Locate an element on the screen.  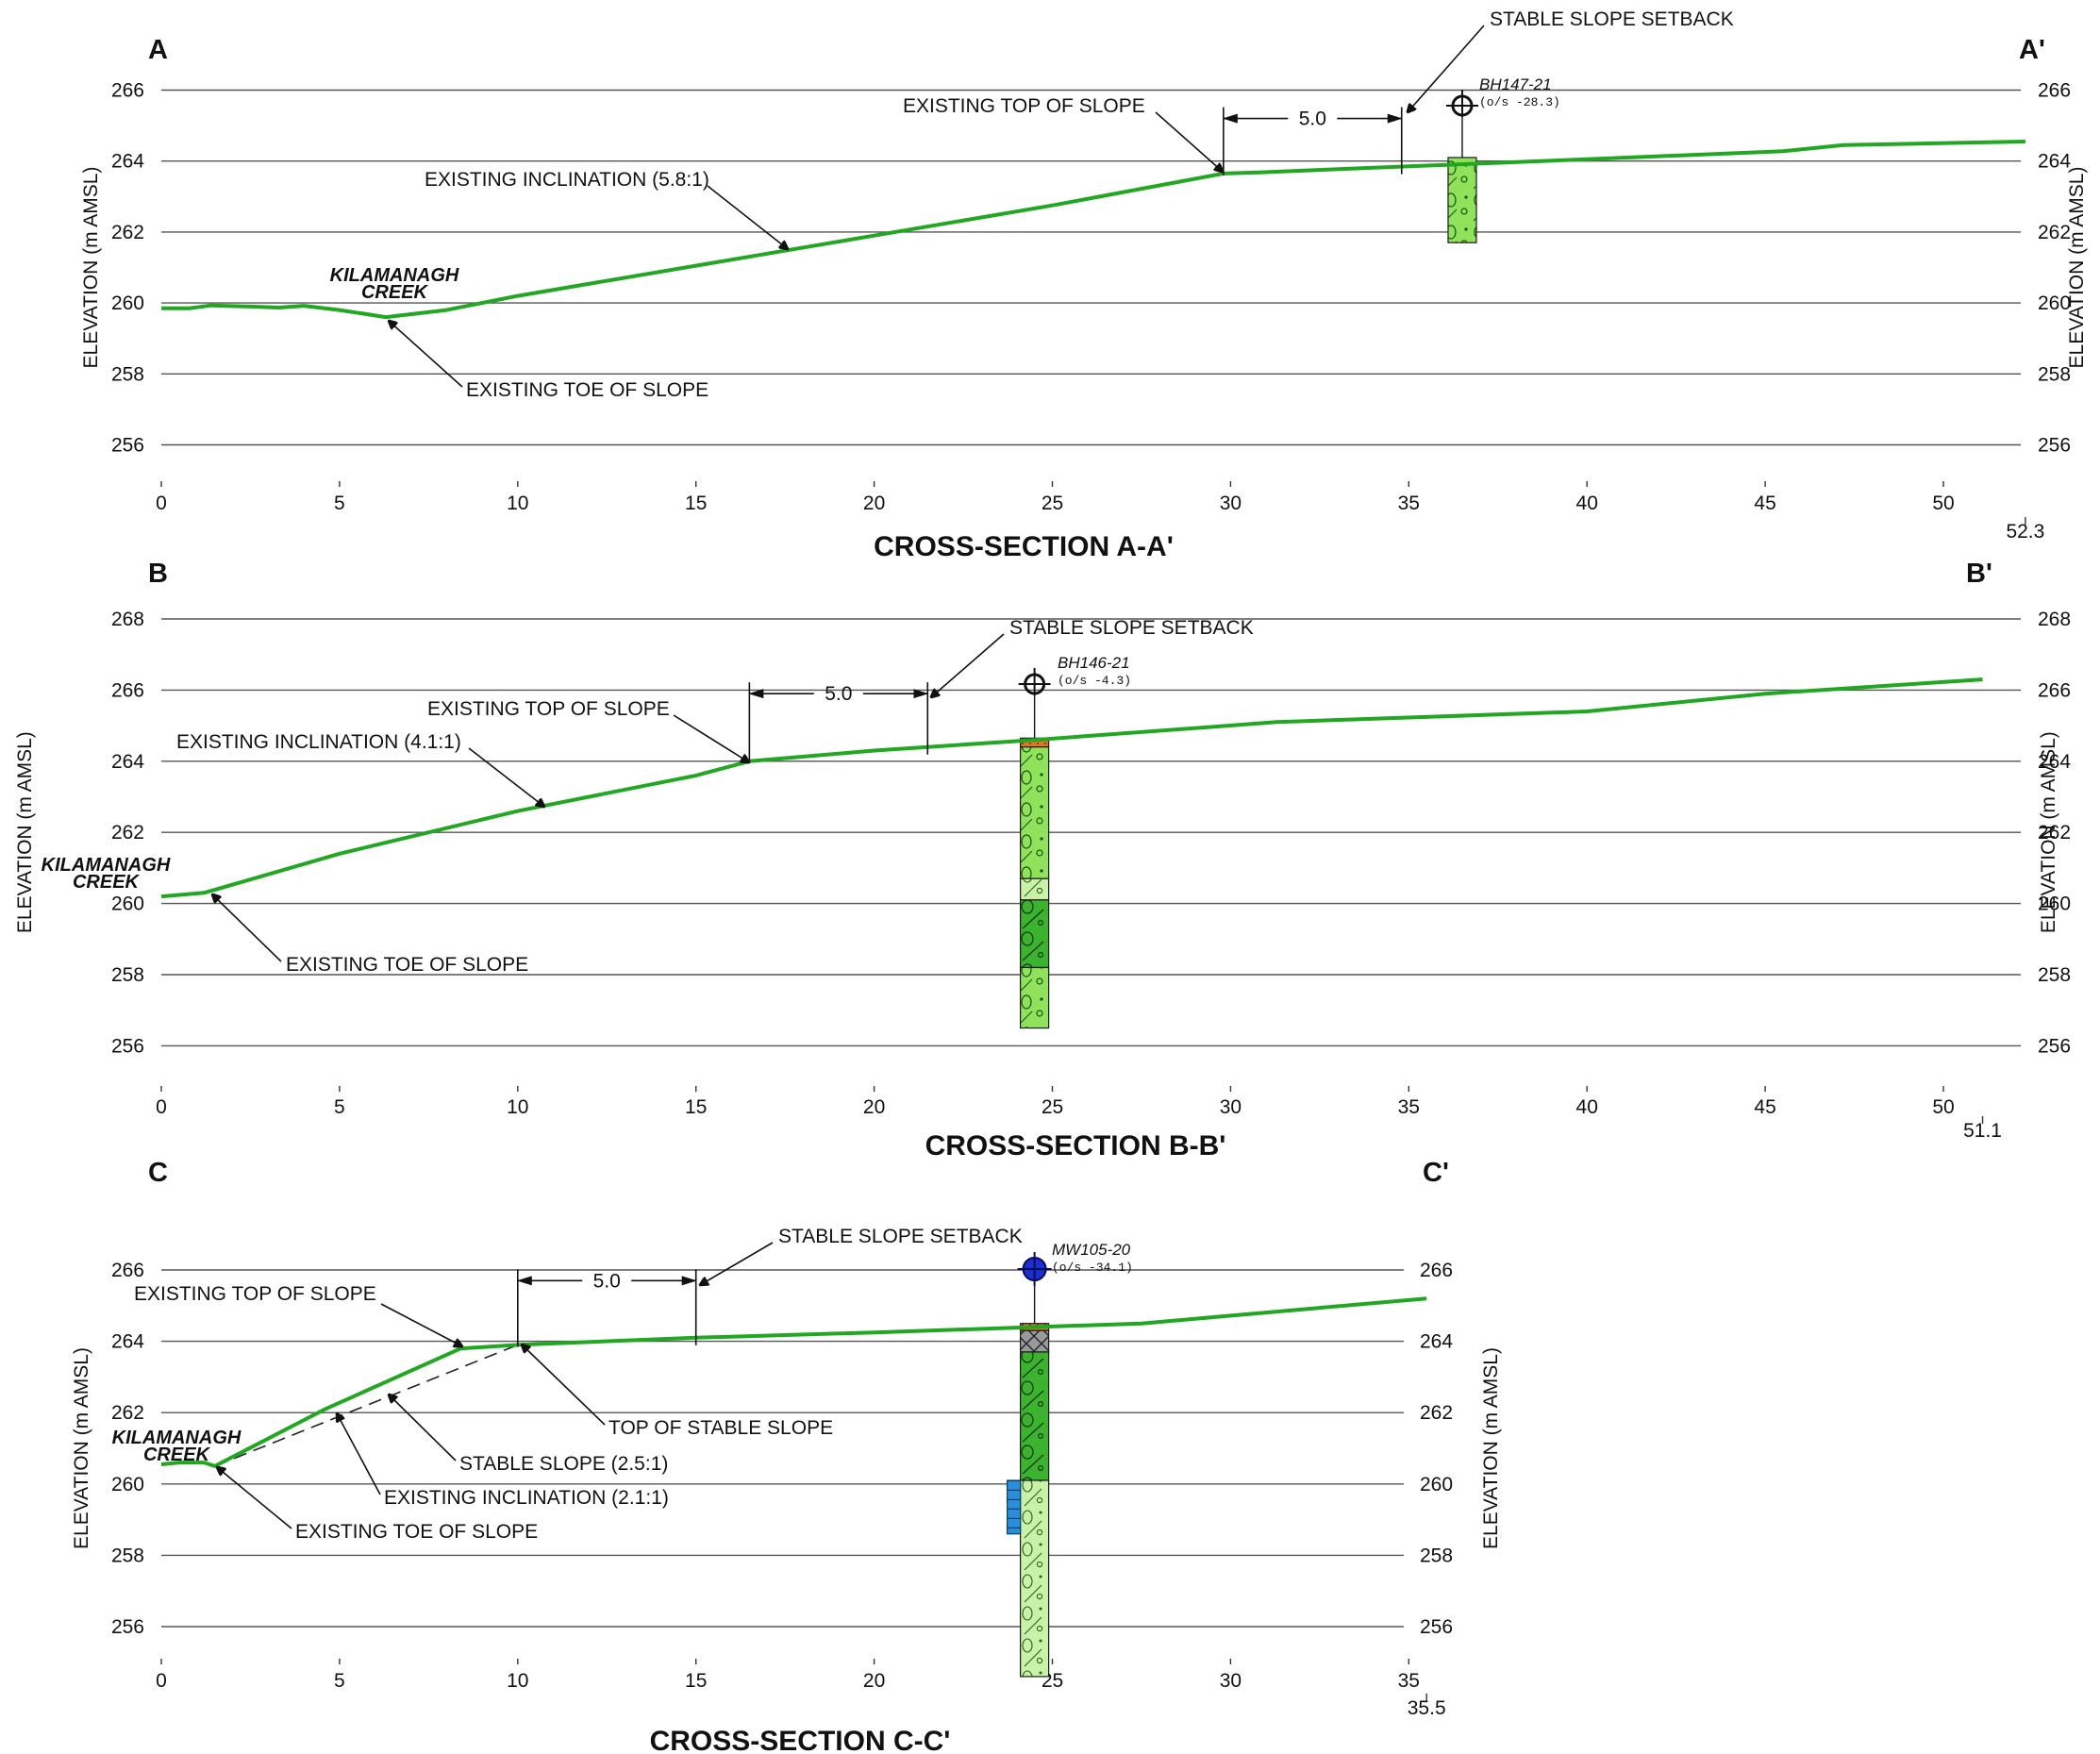
section-end-label: C' is located at coordinates (1436, 1173).